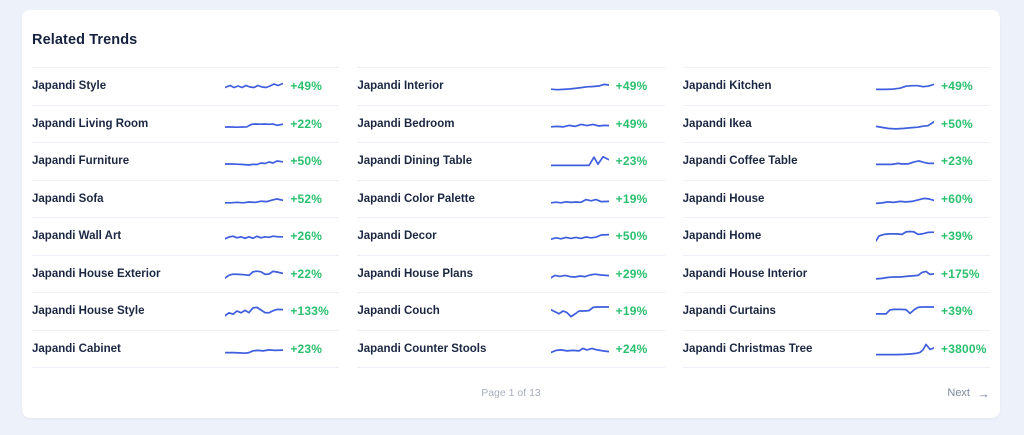 The width and height of the screenshot is (1024, 435). I want to click on trend-row: Japandi House Style +133%, so click(186, 311).